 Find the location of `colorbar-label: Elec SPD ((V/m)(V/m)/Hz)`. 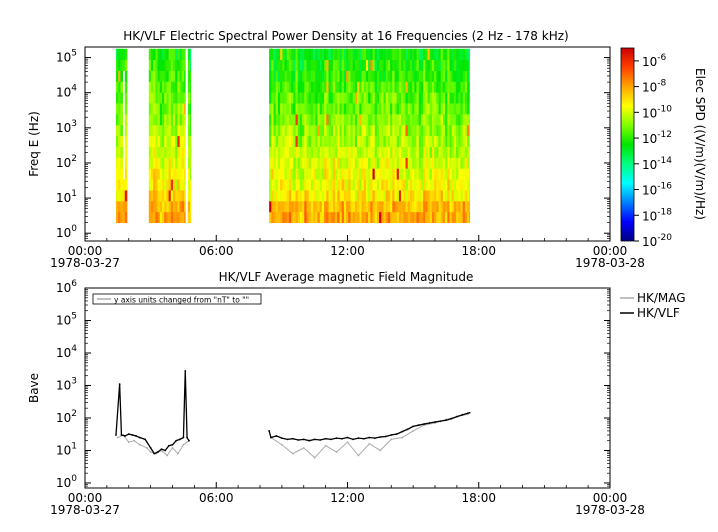

colorbar-label: Elec SPD ((V/m)(V/m)/Hz) is located at coordinates (700, 144).